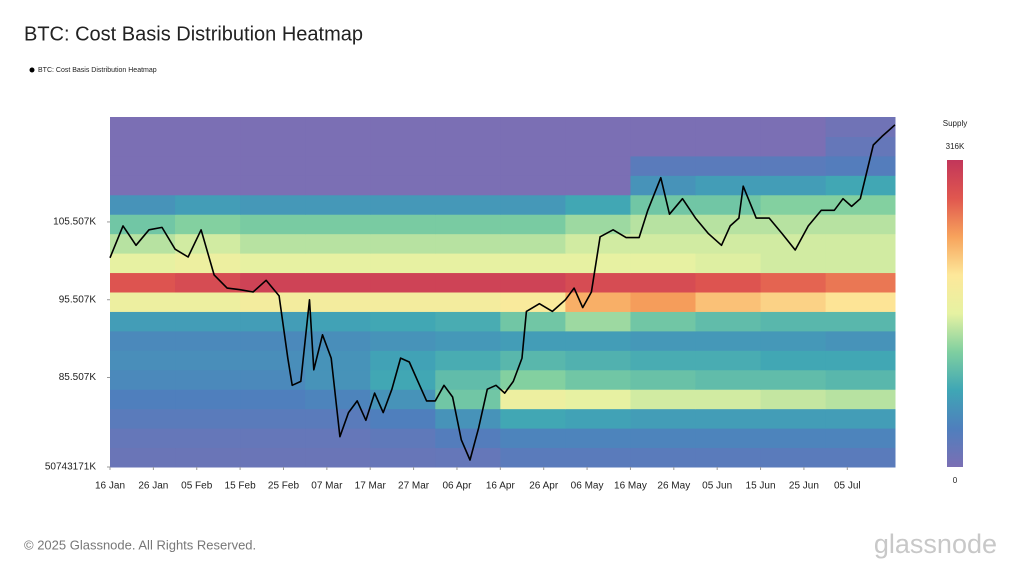 Image resolution: width=1024 pixels, height=581 pixels. Describe the element at coordinates (70, 467) in the screenshot. I see `y-tick-label: 50743171K` at that location.